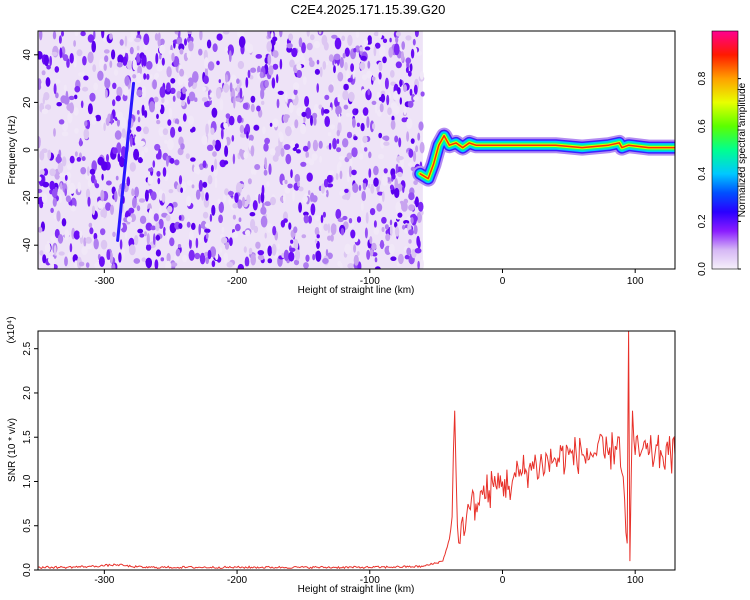 The width and height of the screenshot is (750, 600). What do you see at coordinates (104, 580) in the screenshot?
I see `x-tick-label: -300` at bounding box center [104, 580].